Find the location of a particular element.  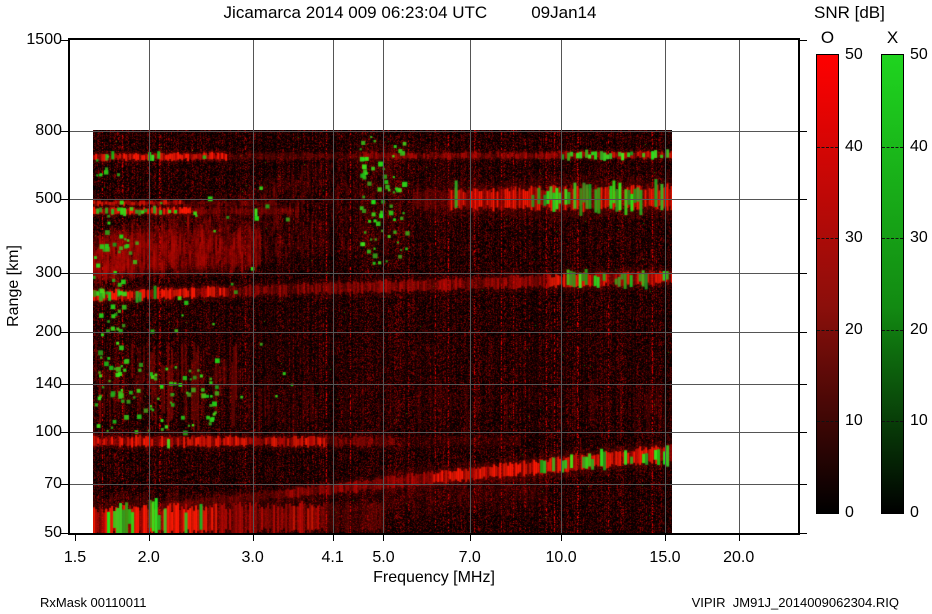

colorbar-x-label: X is located at coordinates (892, 37).